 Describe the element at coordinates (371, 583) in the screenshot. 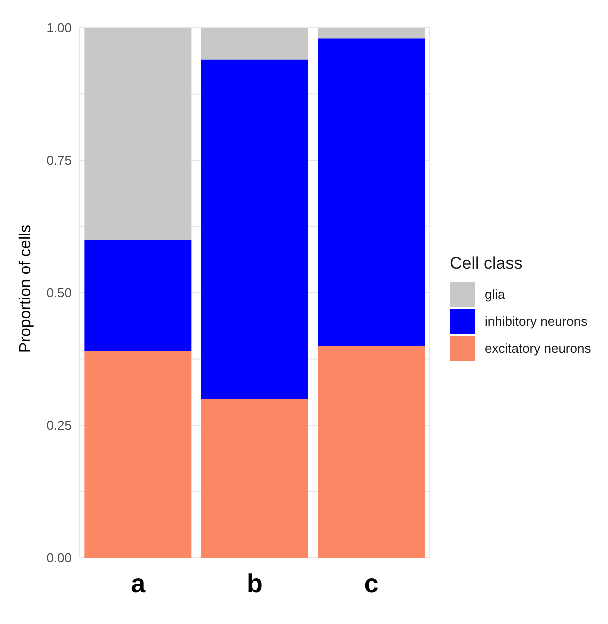

I see `x-tick-label: c` at that location.